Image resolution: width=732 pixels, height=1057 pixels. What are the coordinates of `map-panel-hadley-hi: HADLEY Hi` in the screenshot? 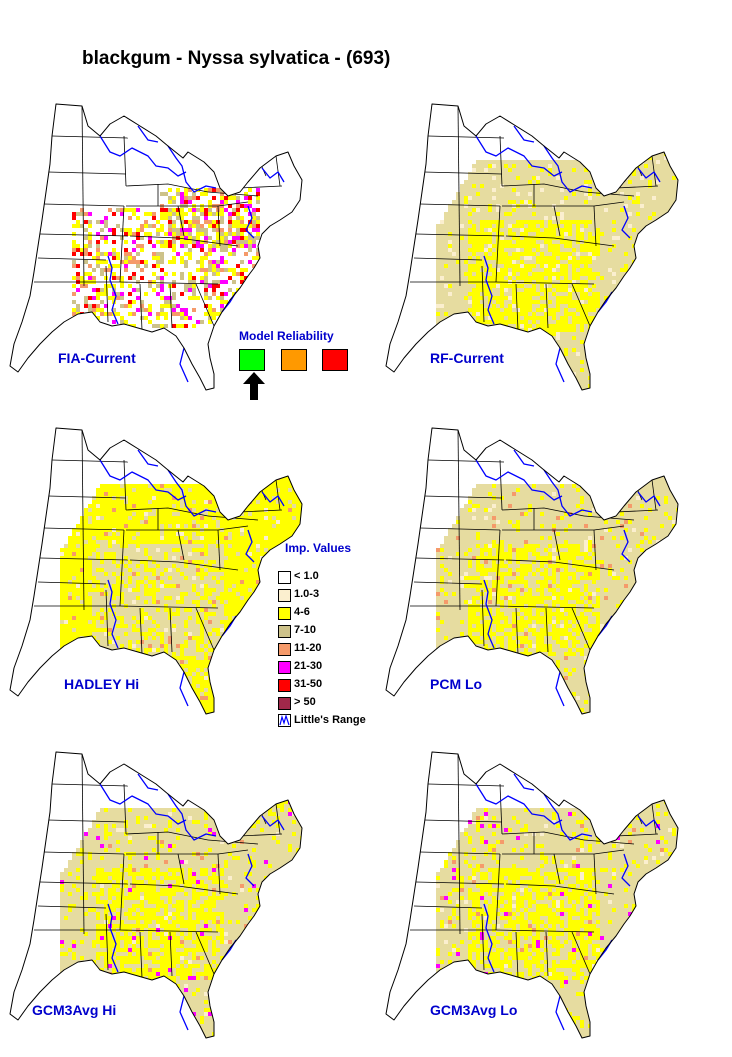 It's located at (158, 570).